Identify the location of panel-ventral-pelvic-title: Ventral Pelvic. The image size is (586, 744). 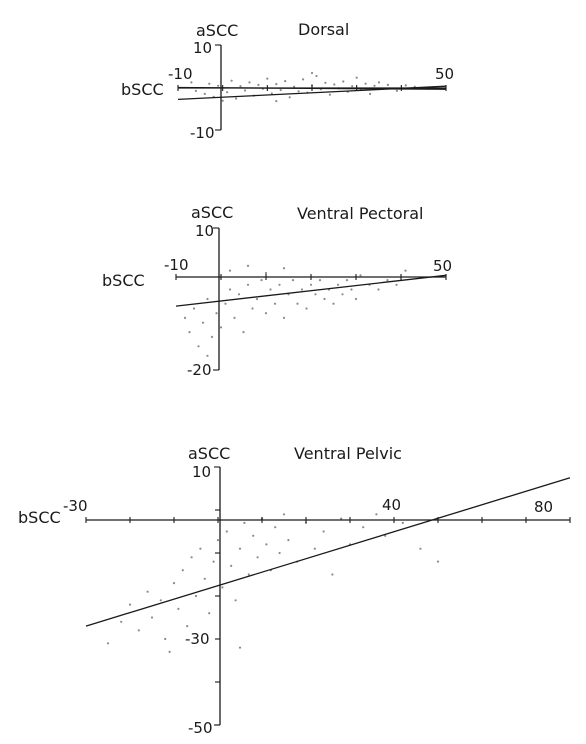
(348, 453).